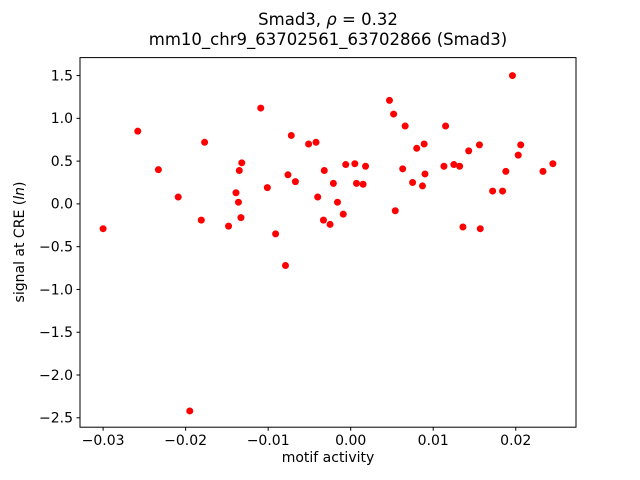 Image resolution: width=640 pixels, height=480 pixels. What do you see at coordinates (56, 333) in the screenshot?
I see `y-tick-label: −1.5` at bounding box center [56, 333].